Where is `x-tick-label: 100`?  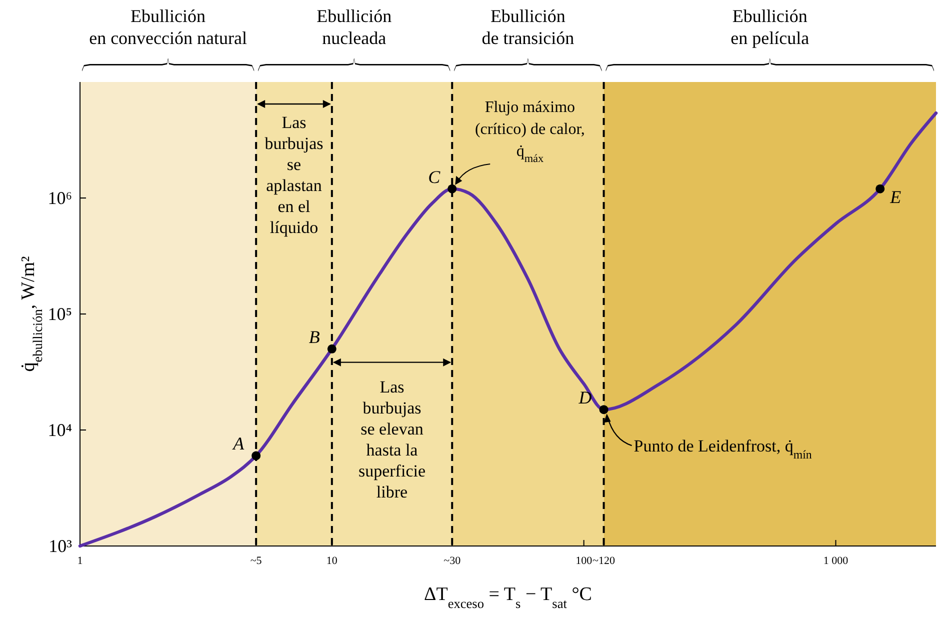 x-tick-label: 100 is located at coordinates (584, 561).